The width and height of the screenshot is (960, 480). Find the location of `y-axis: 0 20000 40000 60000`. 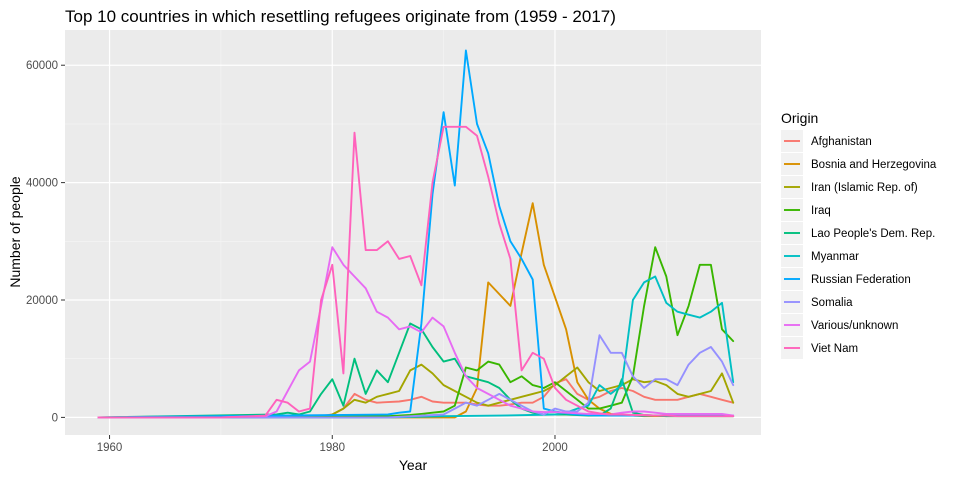

y-axis: 0 20000 40000 60000 is located at coordinates (45, 242).